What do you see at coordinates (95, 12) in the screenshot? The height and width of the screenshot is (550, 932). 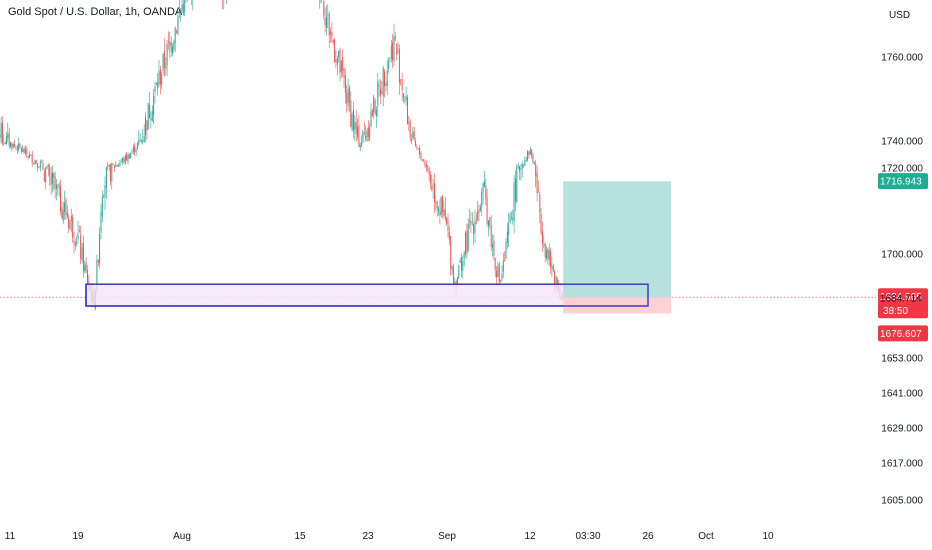 I see `chart-title: Gold Spot / U.S. Dollar, 1h, OANDA` at bounding box center [95, 12].